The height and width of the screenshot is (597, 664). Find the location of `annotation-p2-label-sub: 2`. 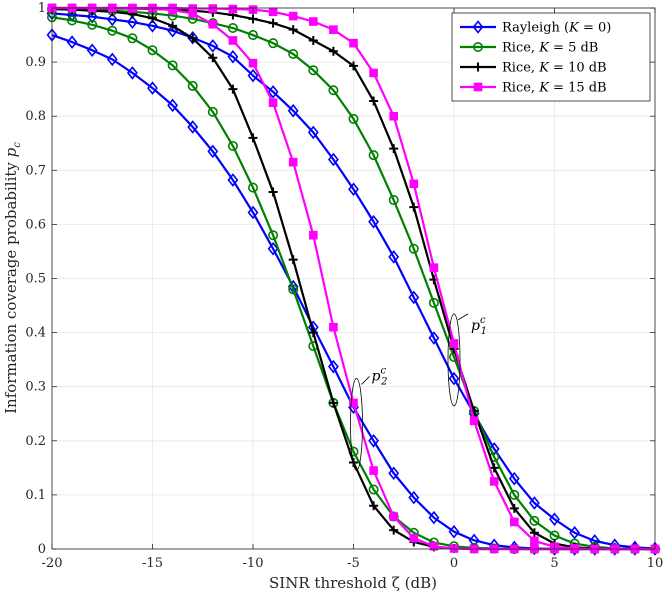

annotation-p2-label-sub: 2 is located at coordinates (383, 381).